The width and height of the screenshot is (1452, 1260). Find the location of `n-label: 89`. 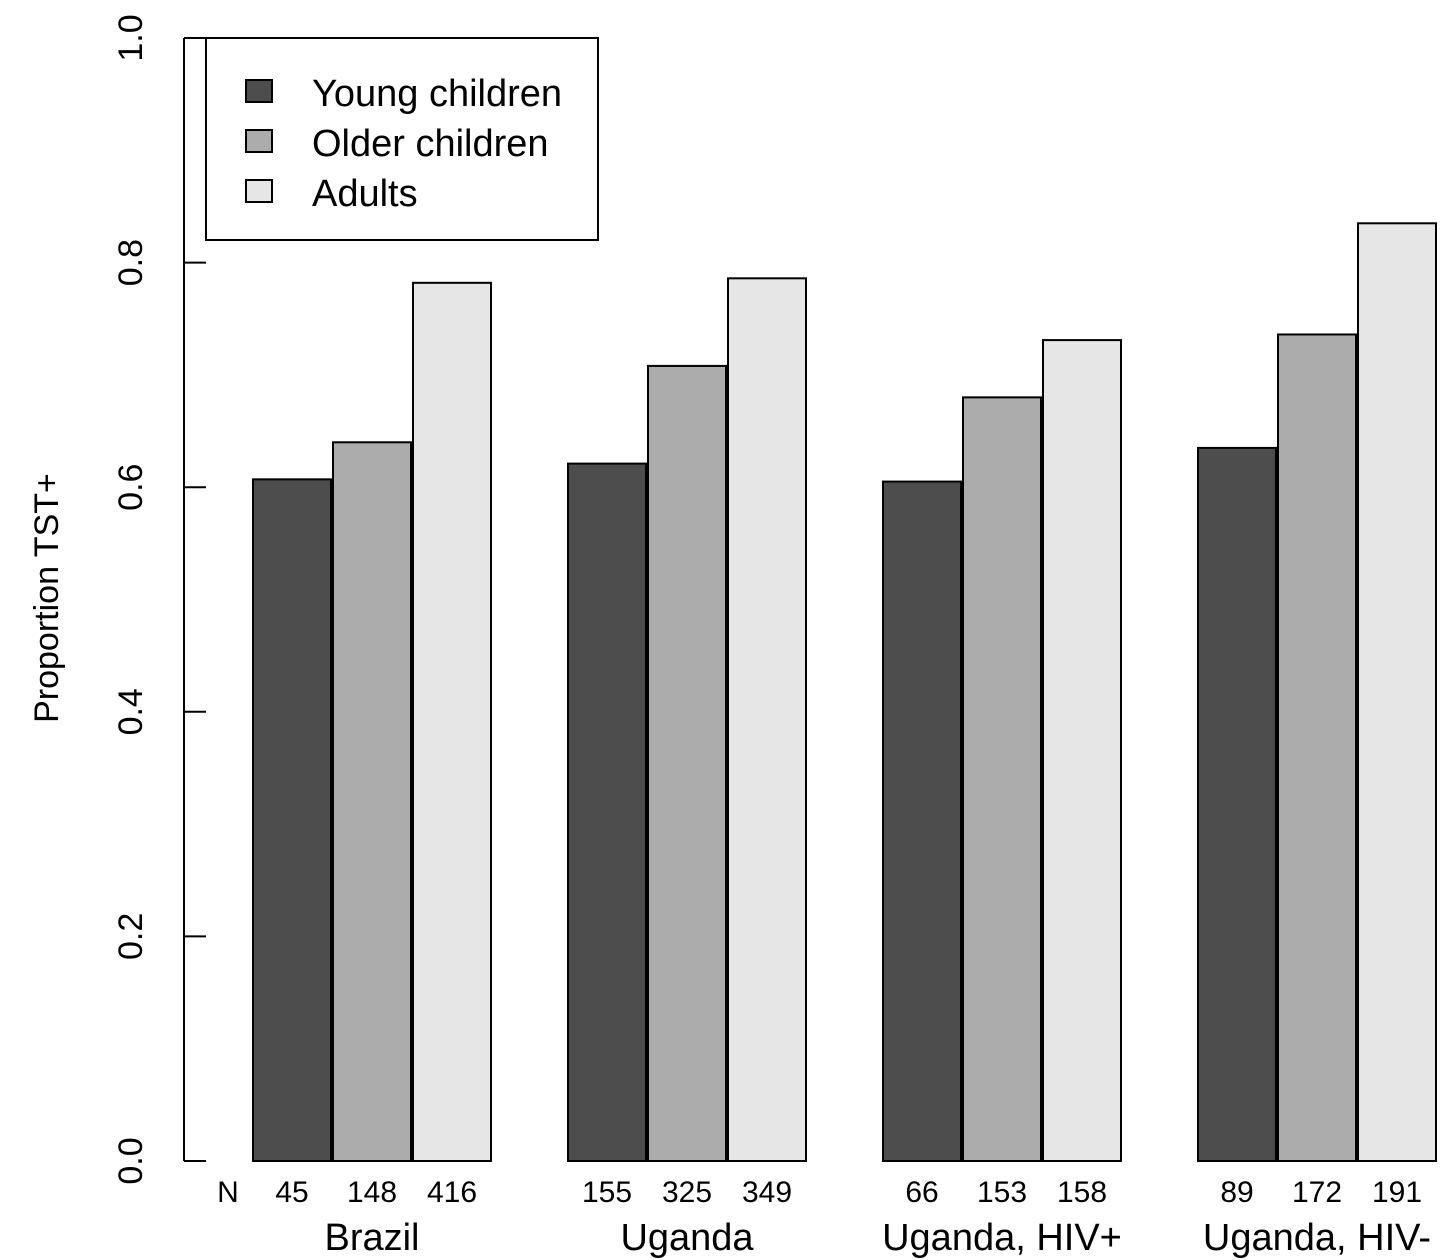

n-label: 89 is located at coordinates (1236, 1192).